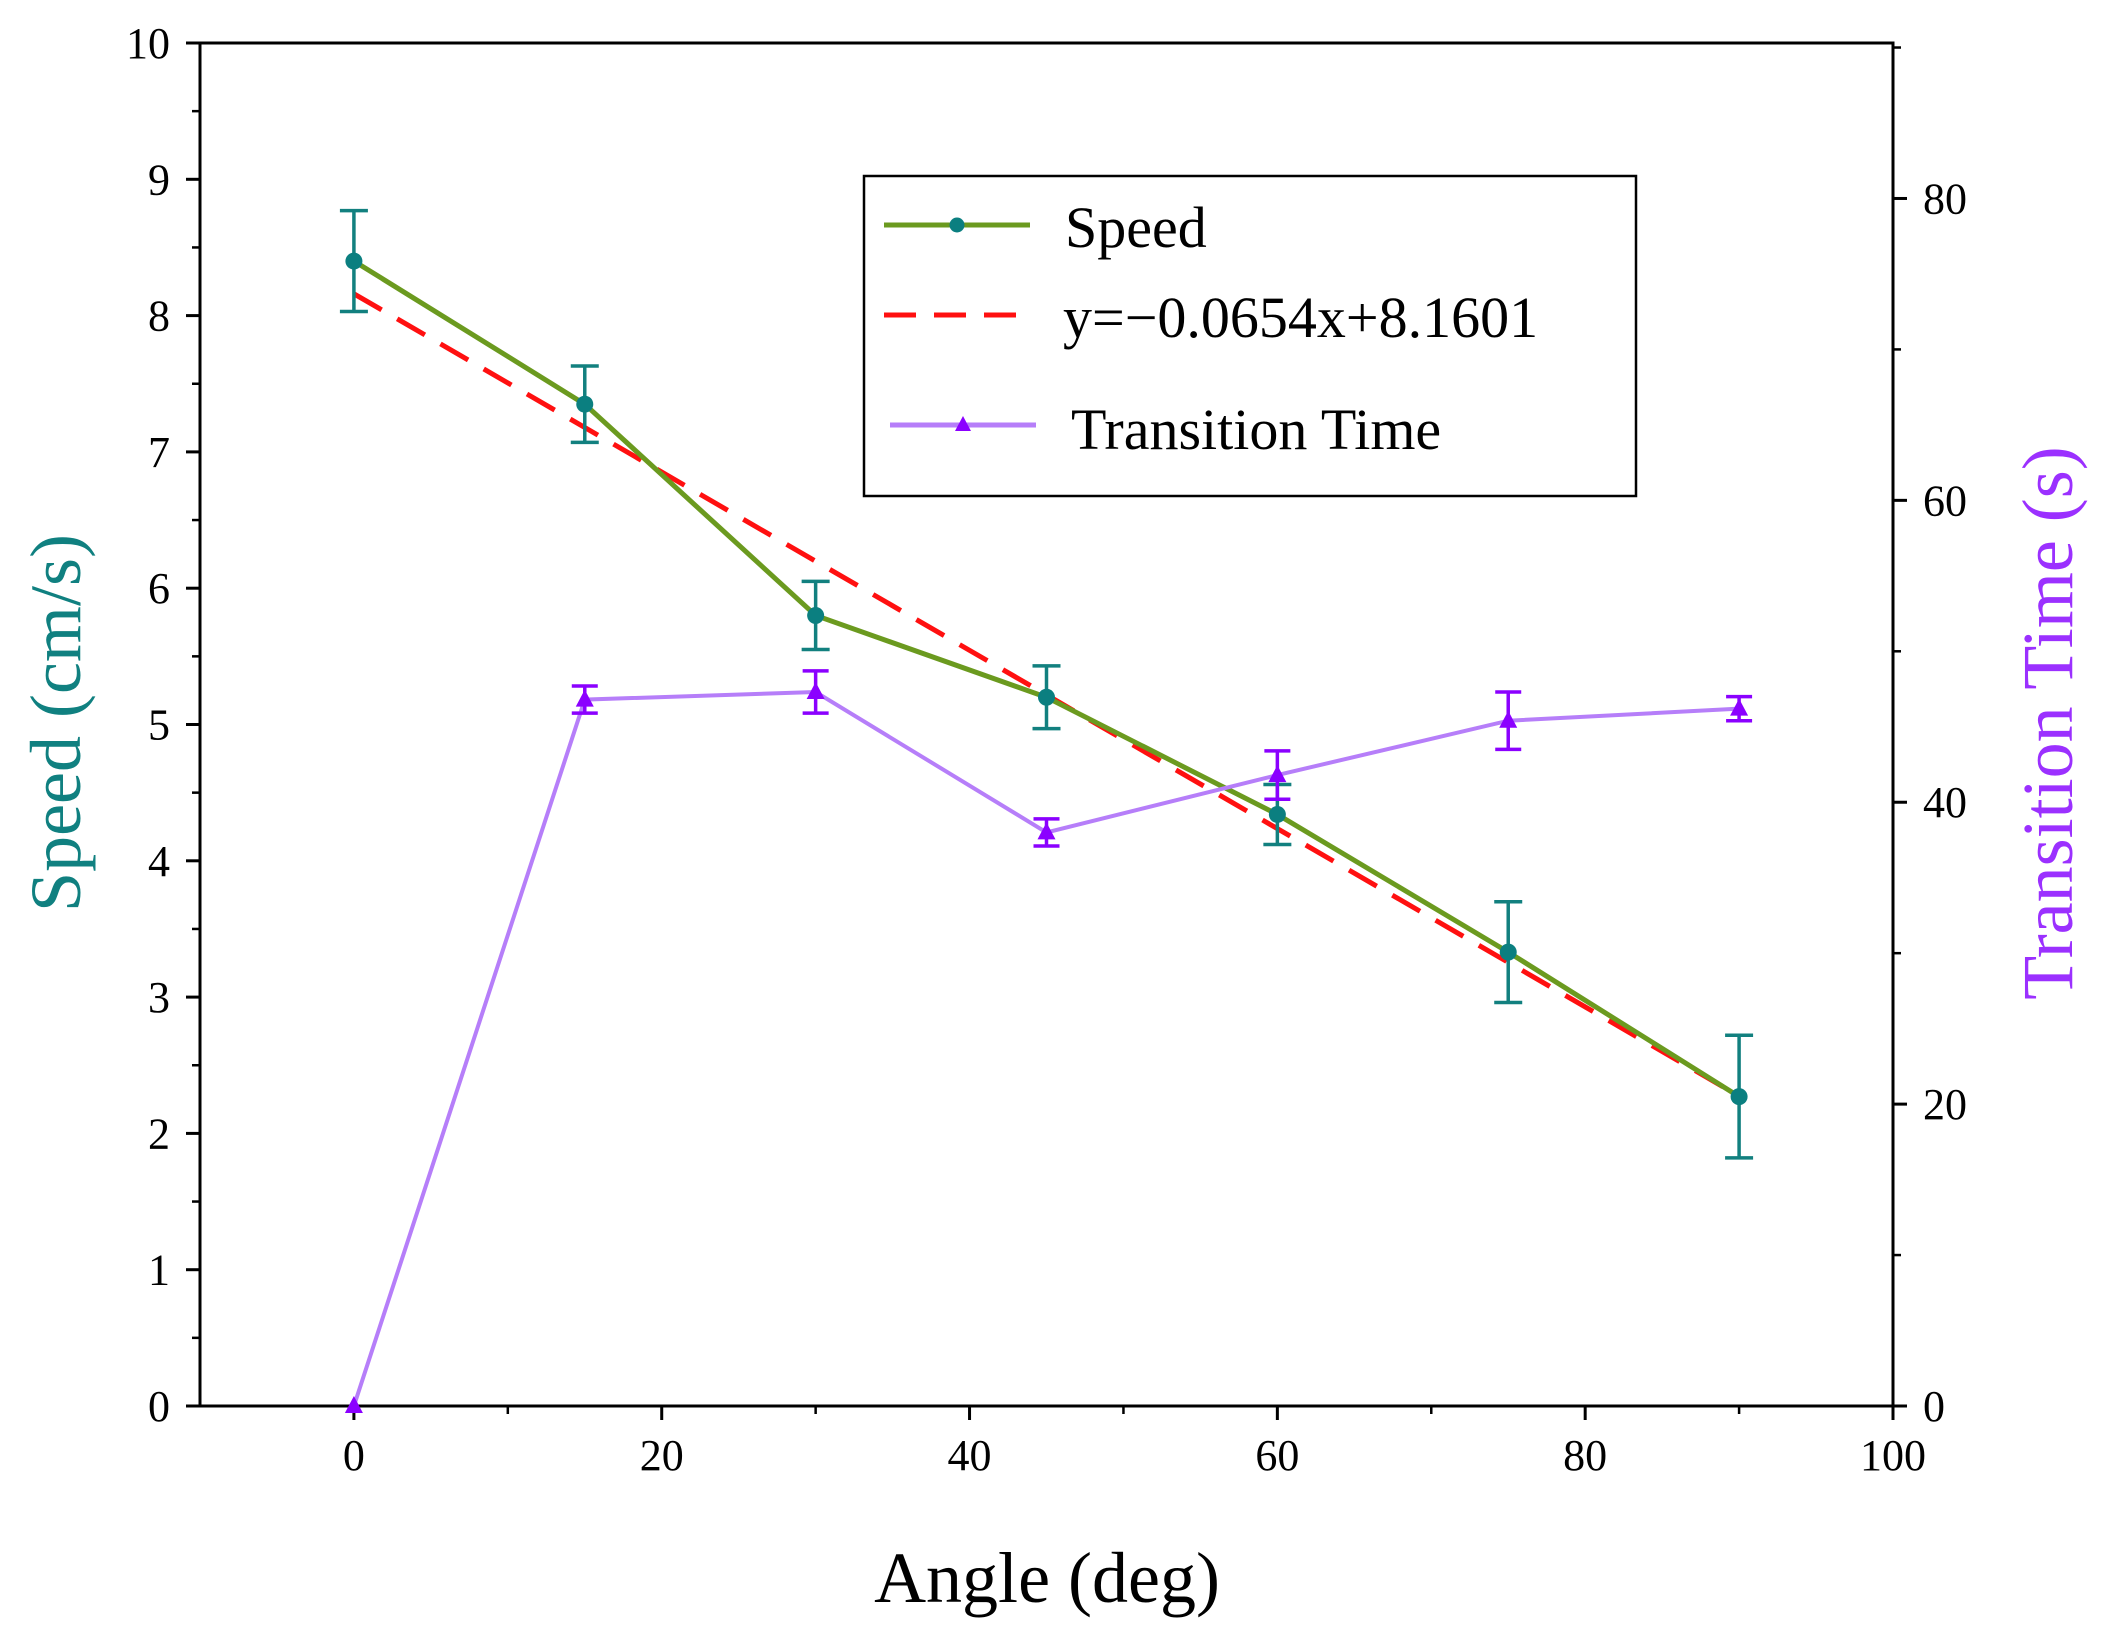 Image resolution: width=2109 pixels, height=1636 pixels. What do you see at coordinates (159, 1133) in the screenshot?
I see `y-left-tick-label: 2` at bounding box center [159, 1133].